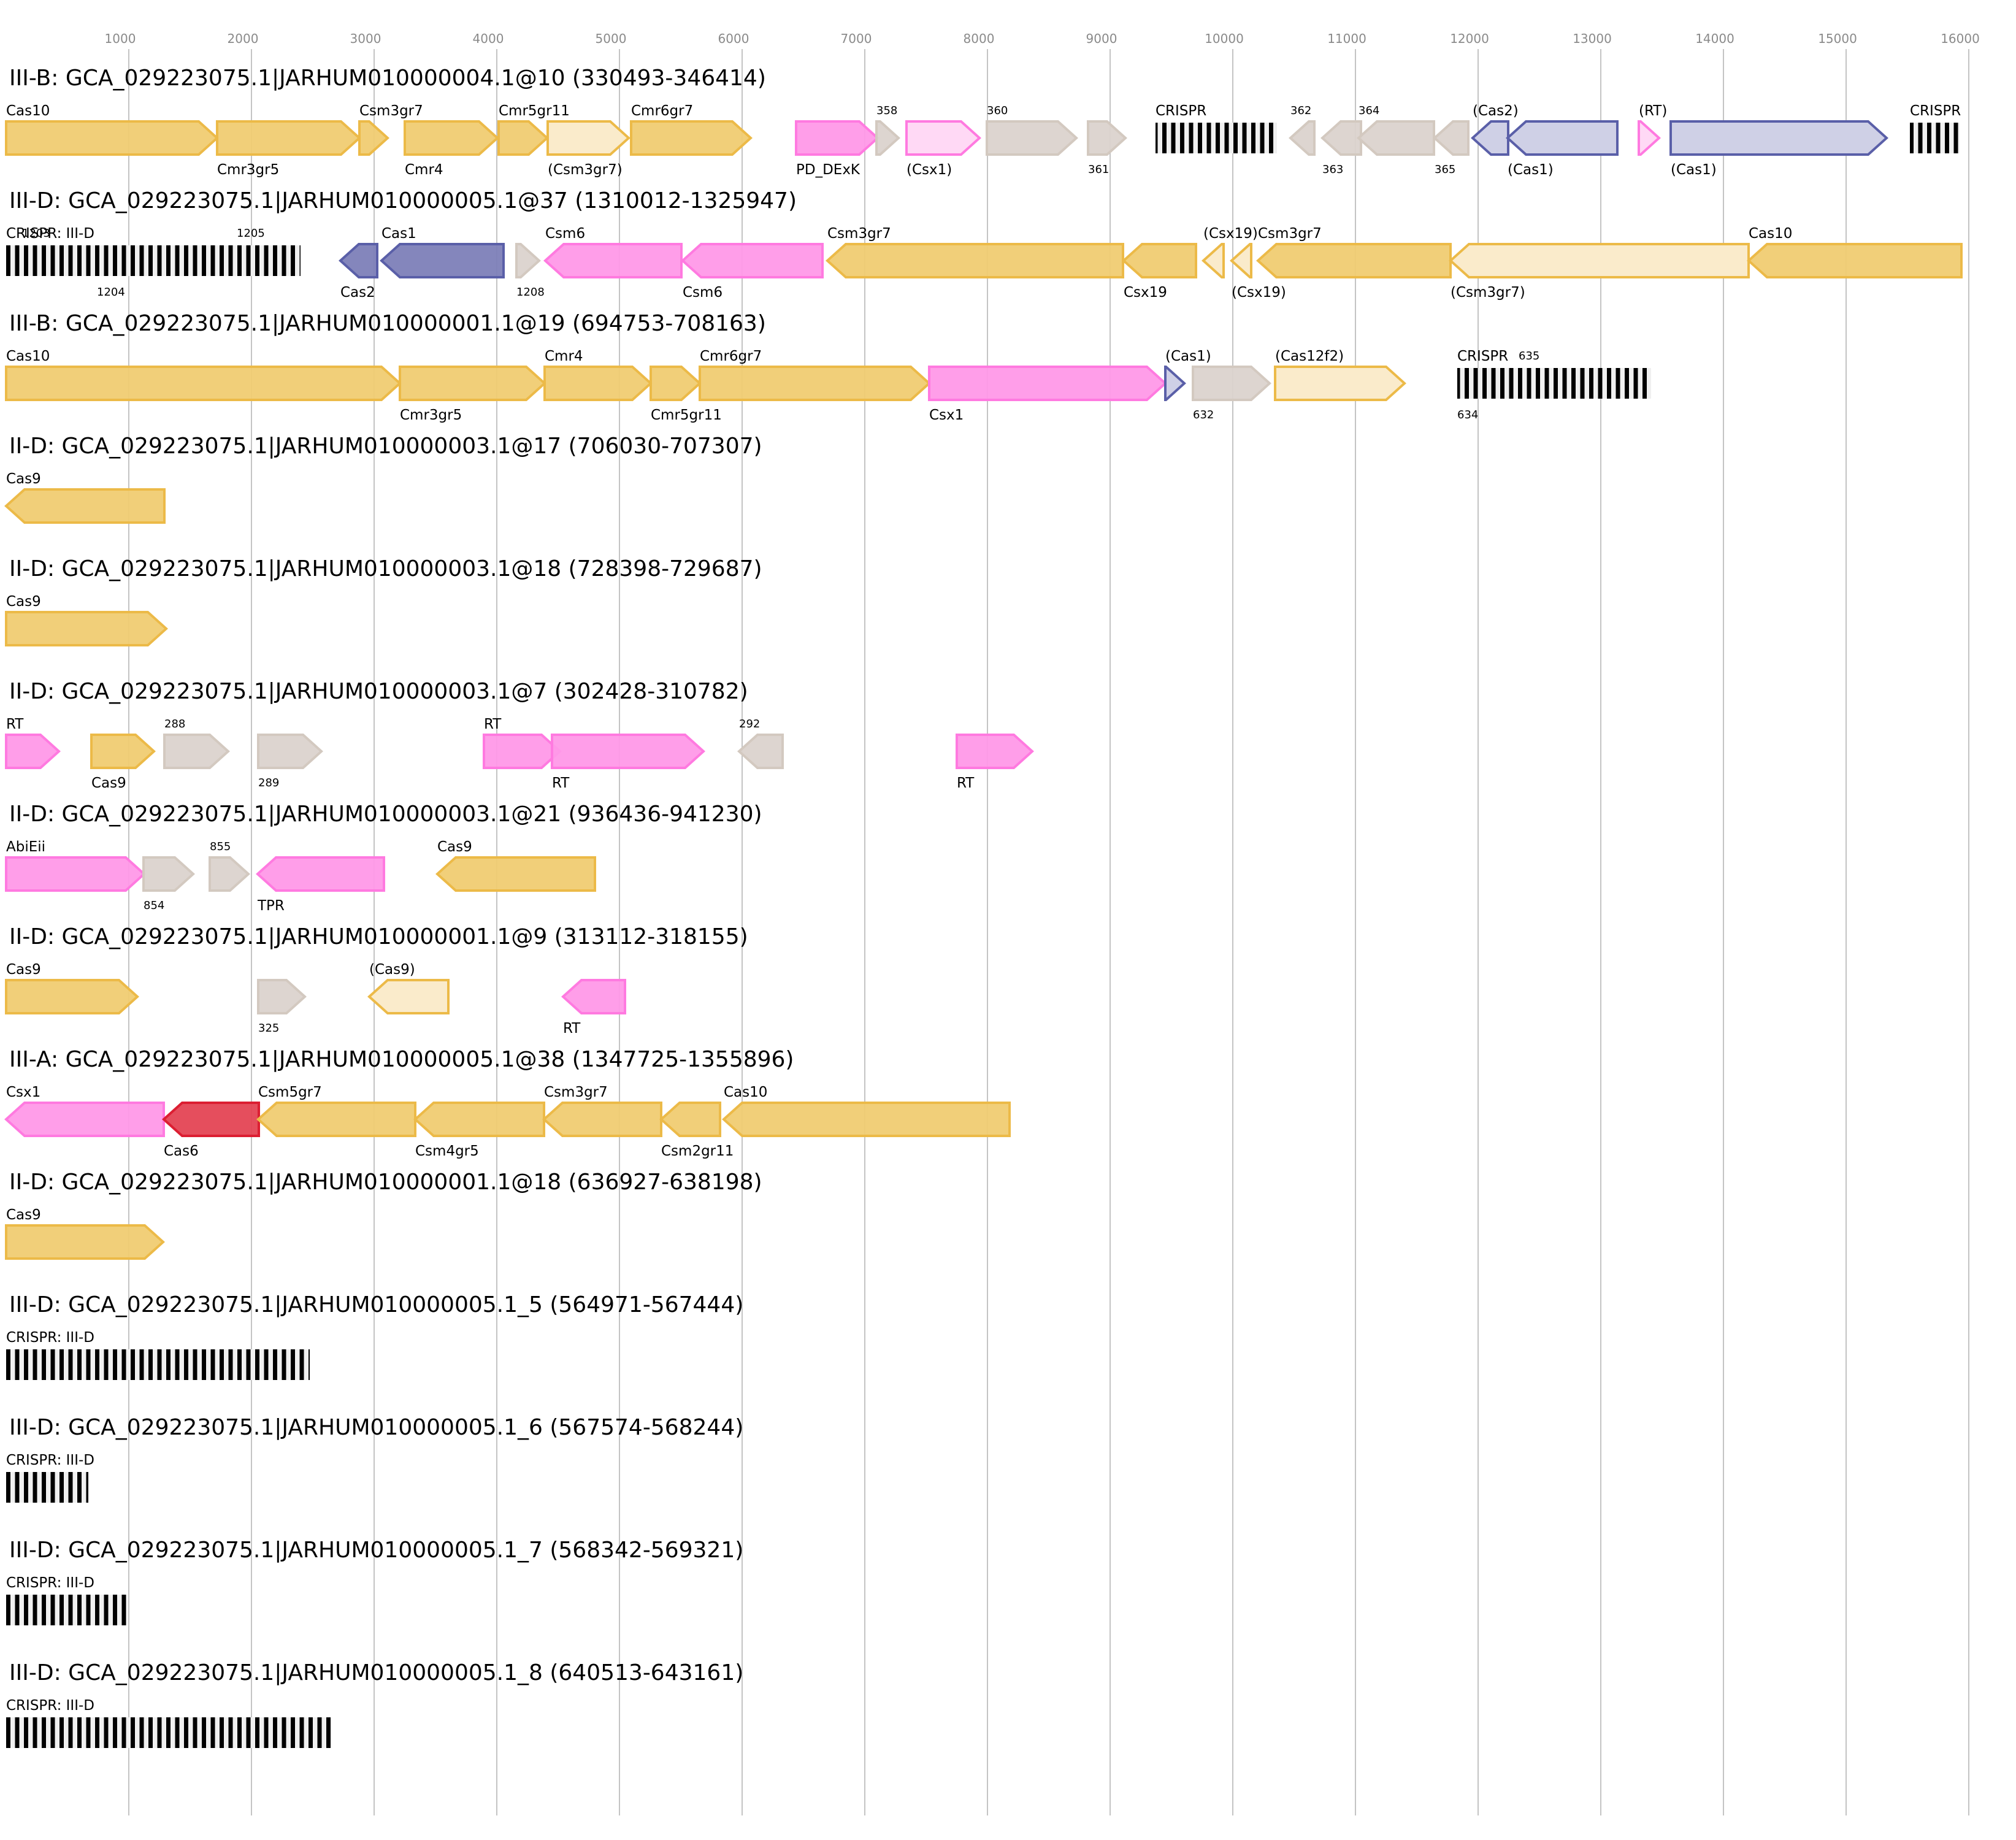  What do you see at coordinates (175, 724) in the screenshot?
I see `gene-label: 288` at bounding box center [175, 724].